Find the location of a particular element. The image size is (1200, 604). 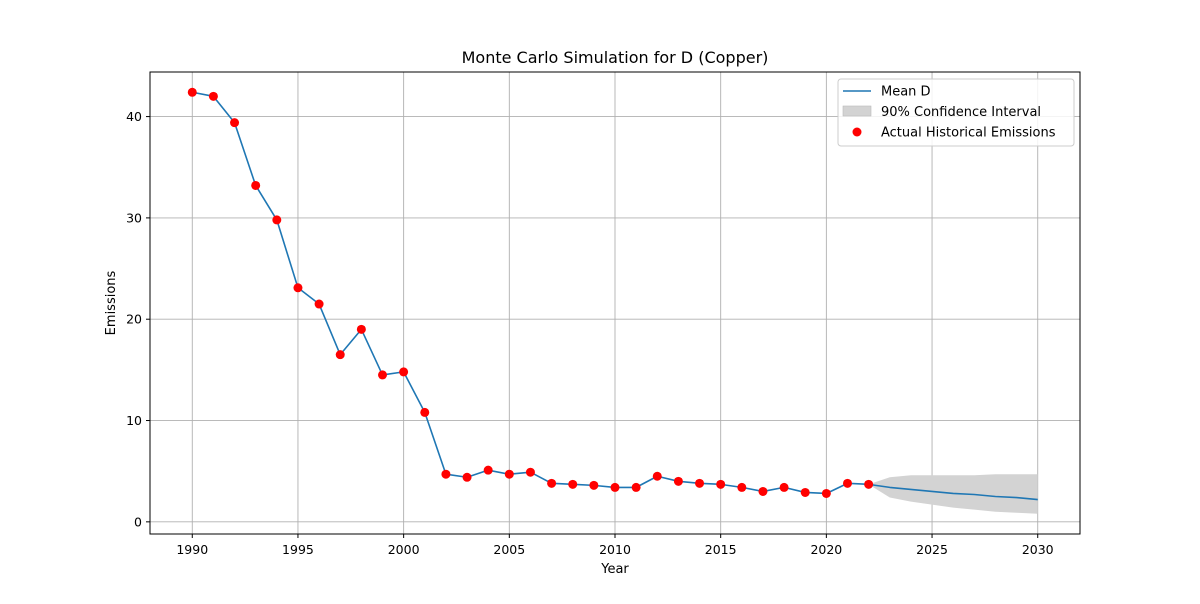

x-tick-label: 2030 is located at coordinates (1038, 549).